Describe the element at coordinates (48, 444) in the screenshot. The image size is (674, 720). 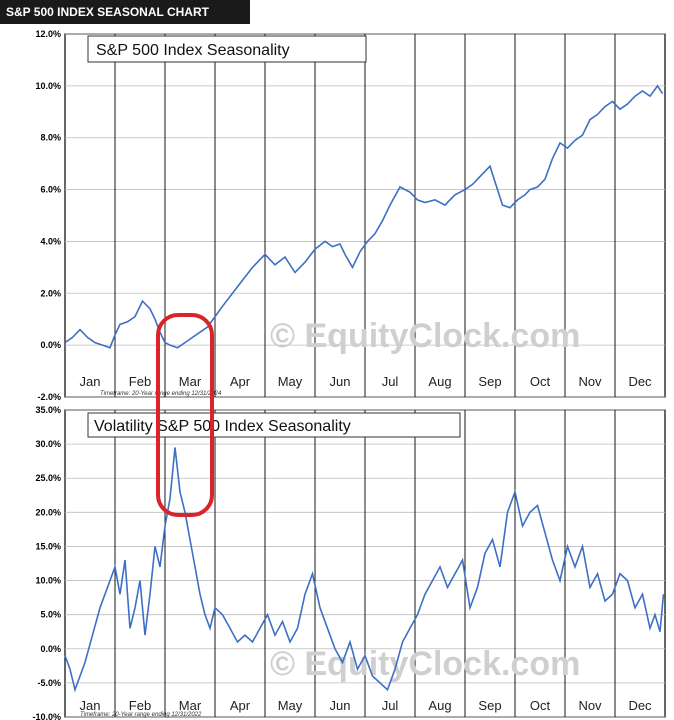
I see `chart2-y-tick: 30.0%` at that location.